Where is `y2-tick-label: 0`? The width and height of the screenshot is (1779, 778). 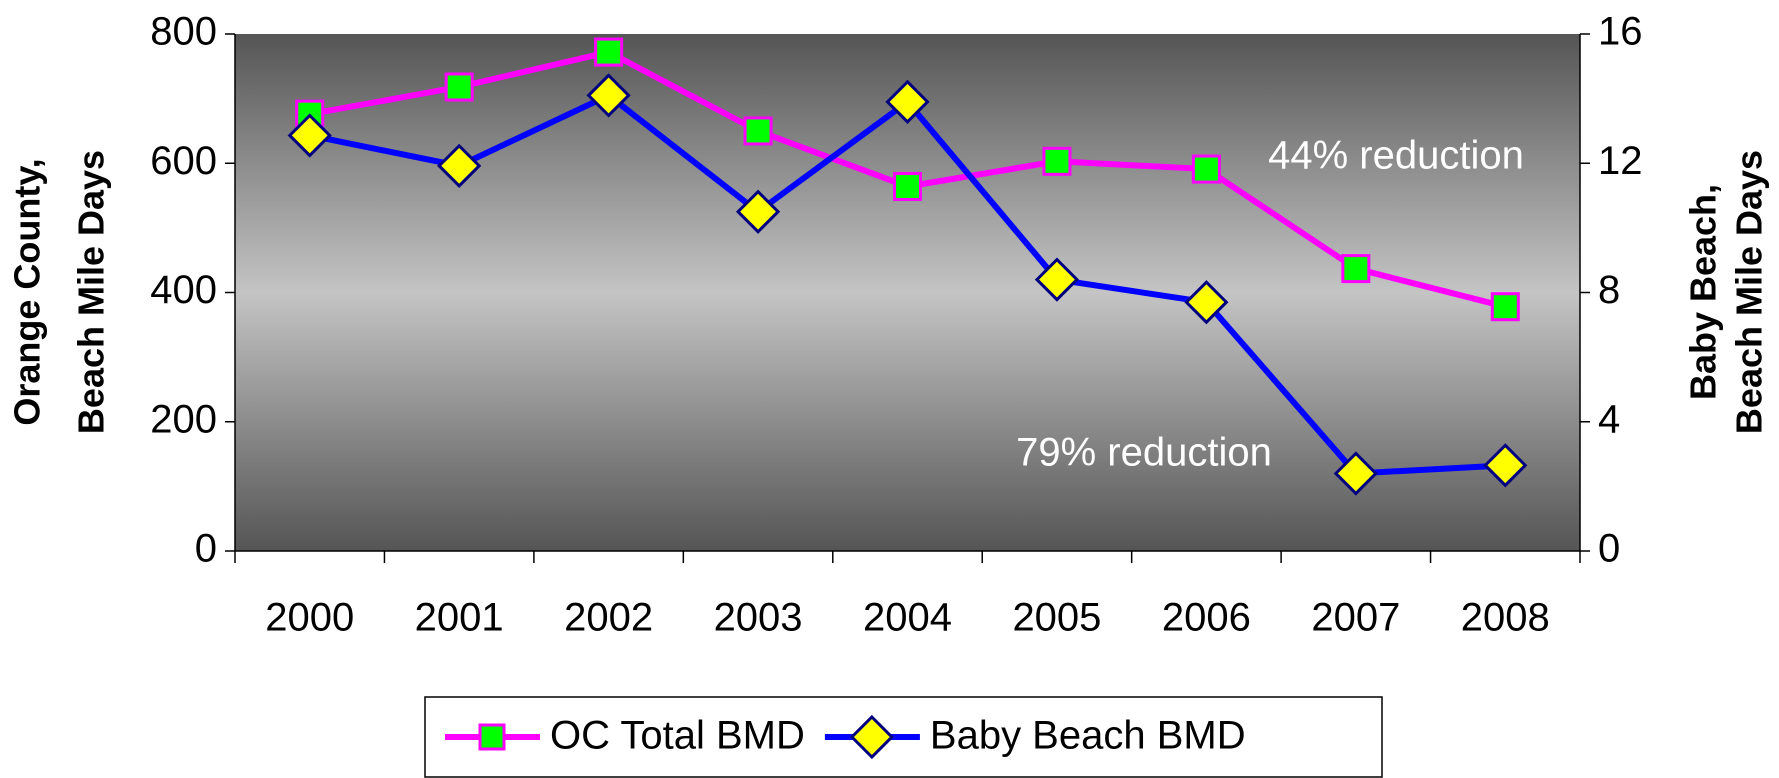
y2-tick-label: 0 is located at coordinates (1609, 549).